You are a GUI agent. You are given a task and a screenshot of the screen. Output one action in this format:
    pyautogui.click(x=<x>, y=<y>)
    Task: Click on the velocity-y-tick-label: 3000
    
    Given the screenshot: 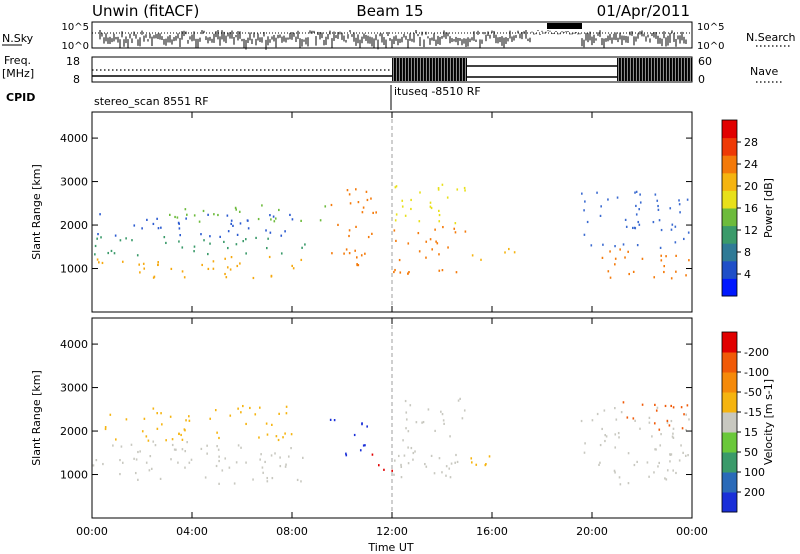 What is the action you would take?
    pyautogui.click(x=74, y=388)
    